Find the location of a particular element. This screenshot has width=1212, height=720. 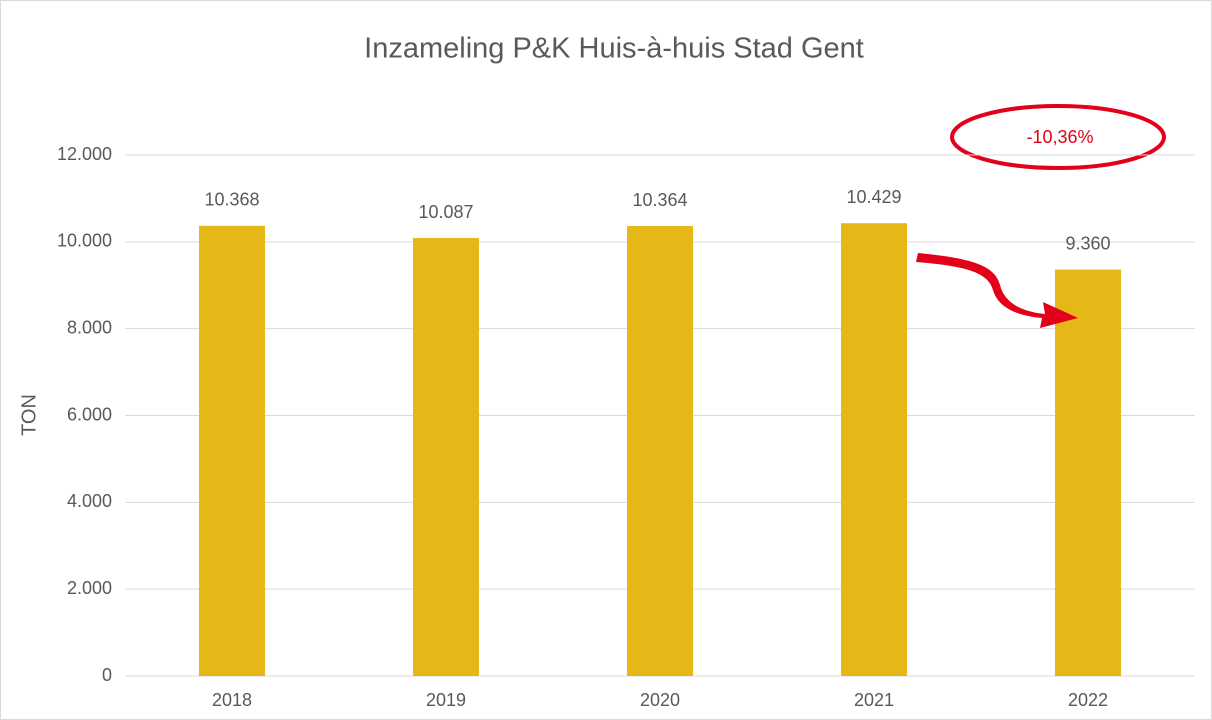

trend-arrow is located at coordinates (997, 290).